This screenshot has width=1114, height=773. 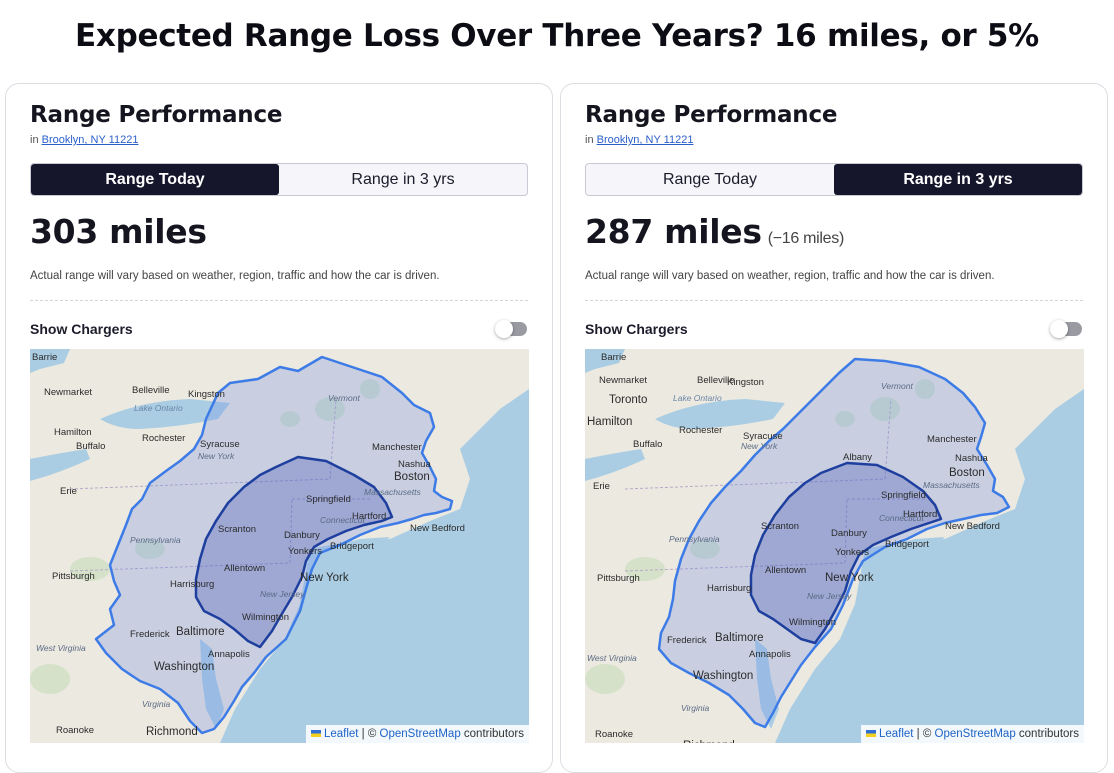 I want to click on range-inner-polygon, so click(x=846, y=553).